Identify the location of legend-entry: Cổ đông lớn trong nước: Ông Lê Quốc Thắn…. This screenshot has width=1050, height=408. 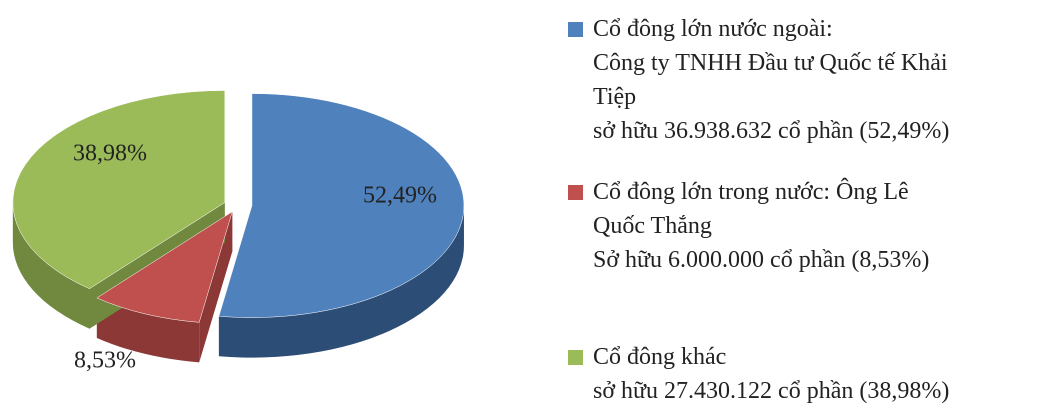
(748, 226).